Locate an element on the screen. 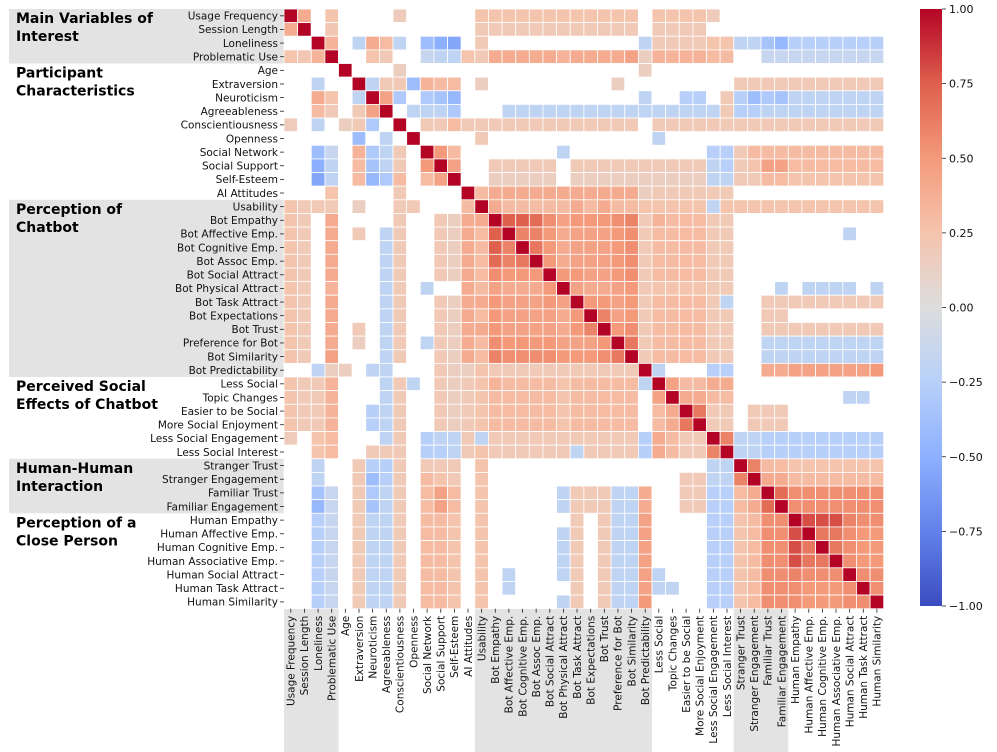 The width and height of the screenshot is (997, 752). row-label: Preference for Bot is located at coordinates (230, 344).